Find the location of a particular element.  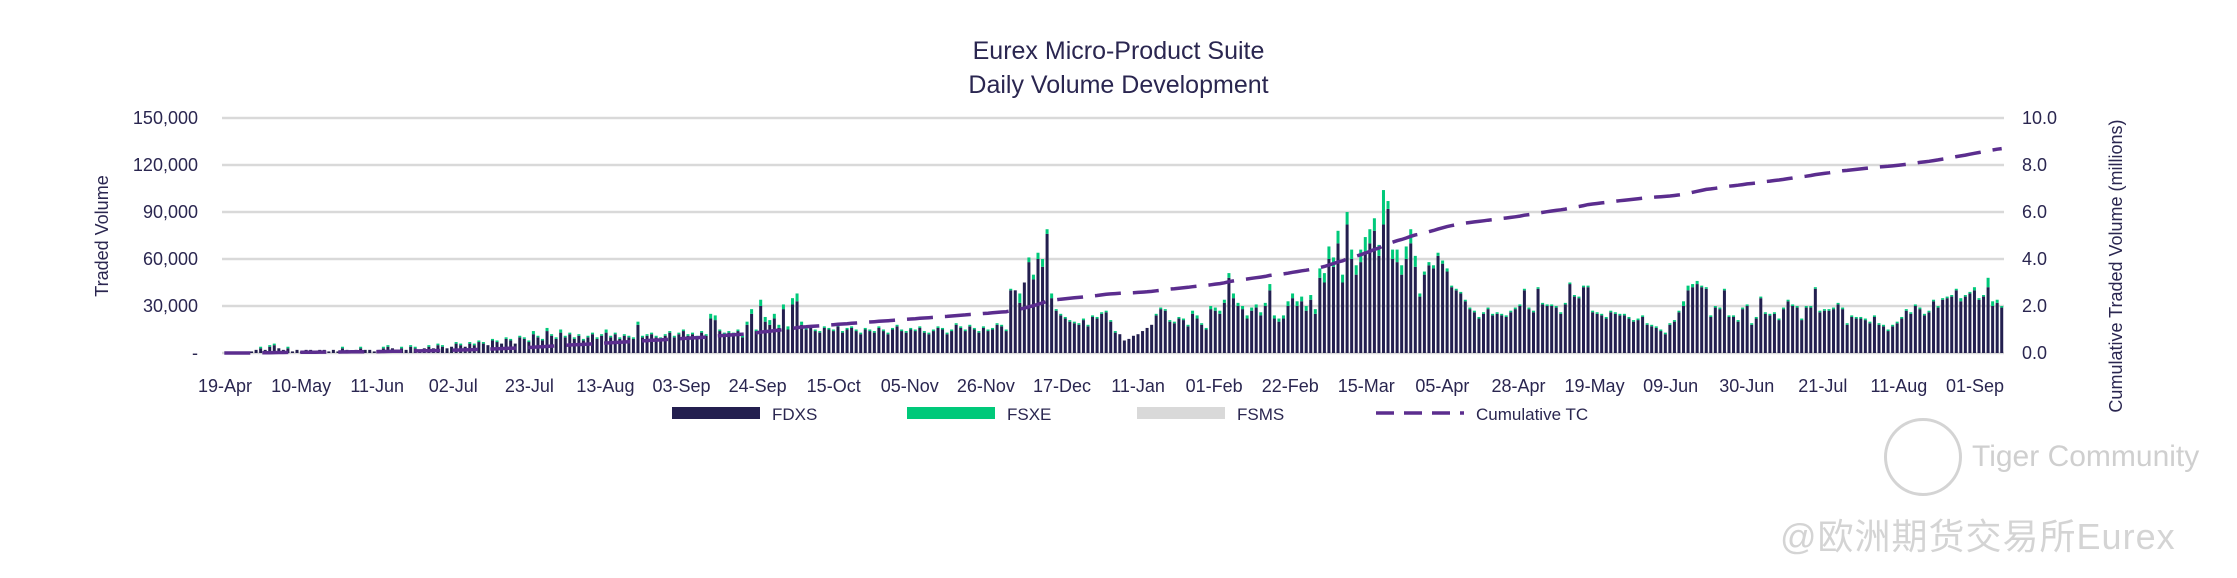

x-tick-label: 01-Sep is located at coordinates (1975, 386).